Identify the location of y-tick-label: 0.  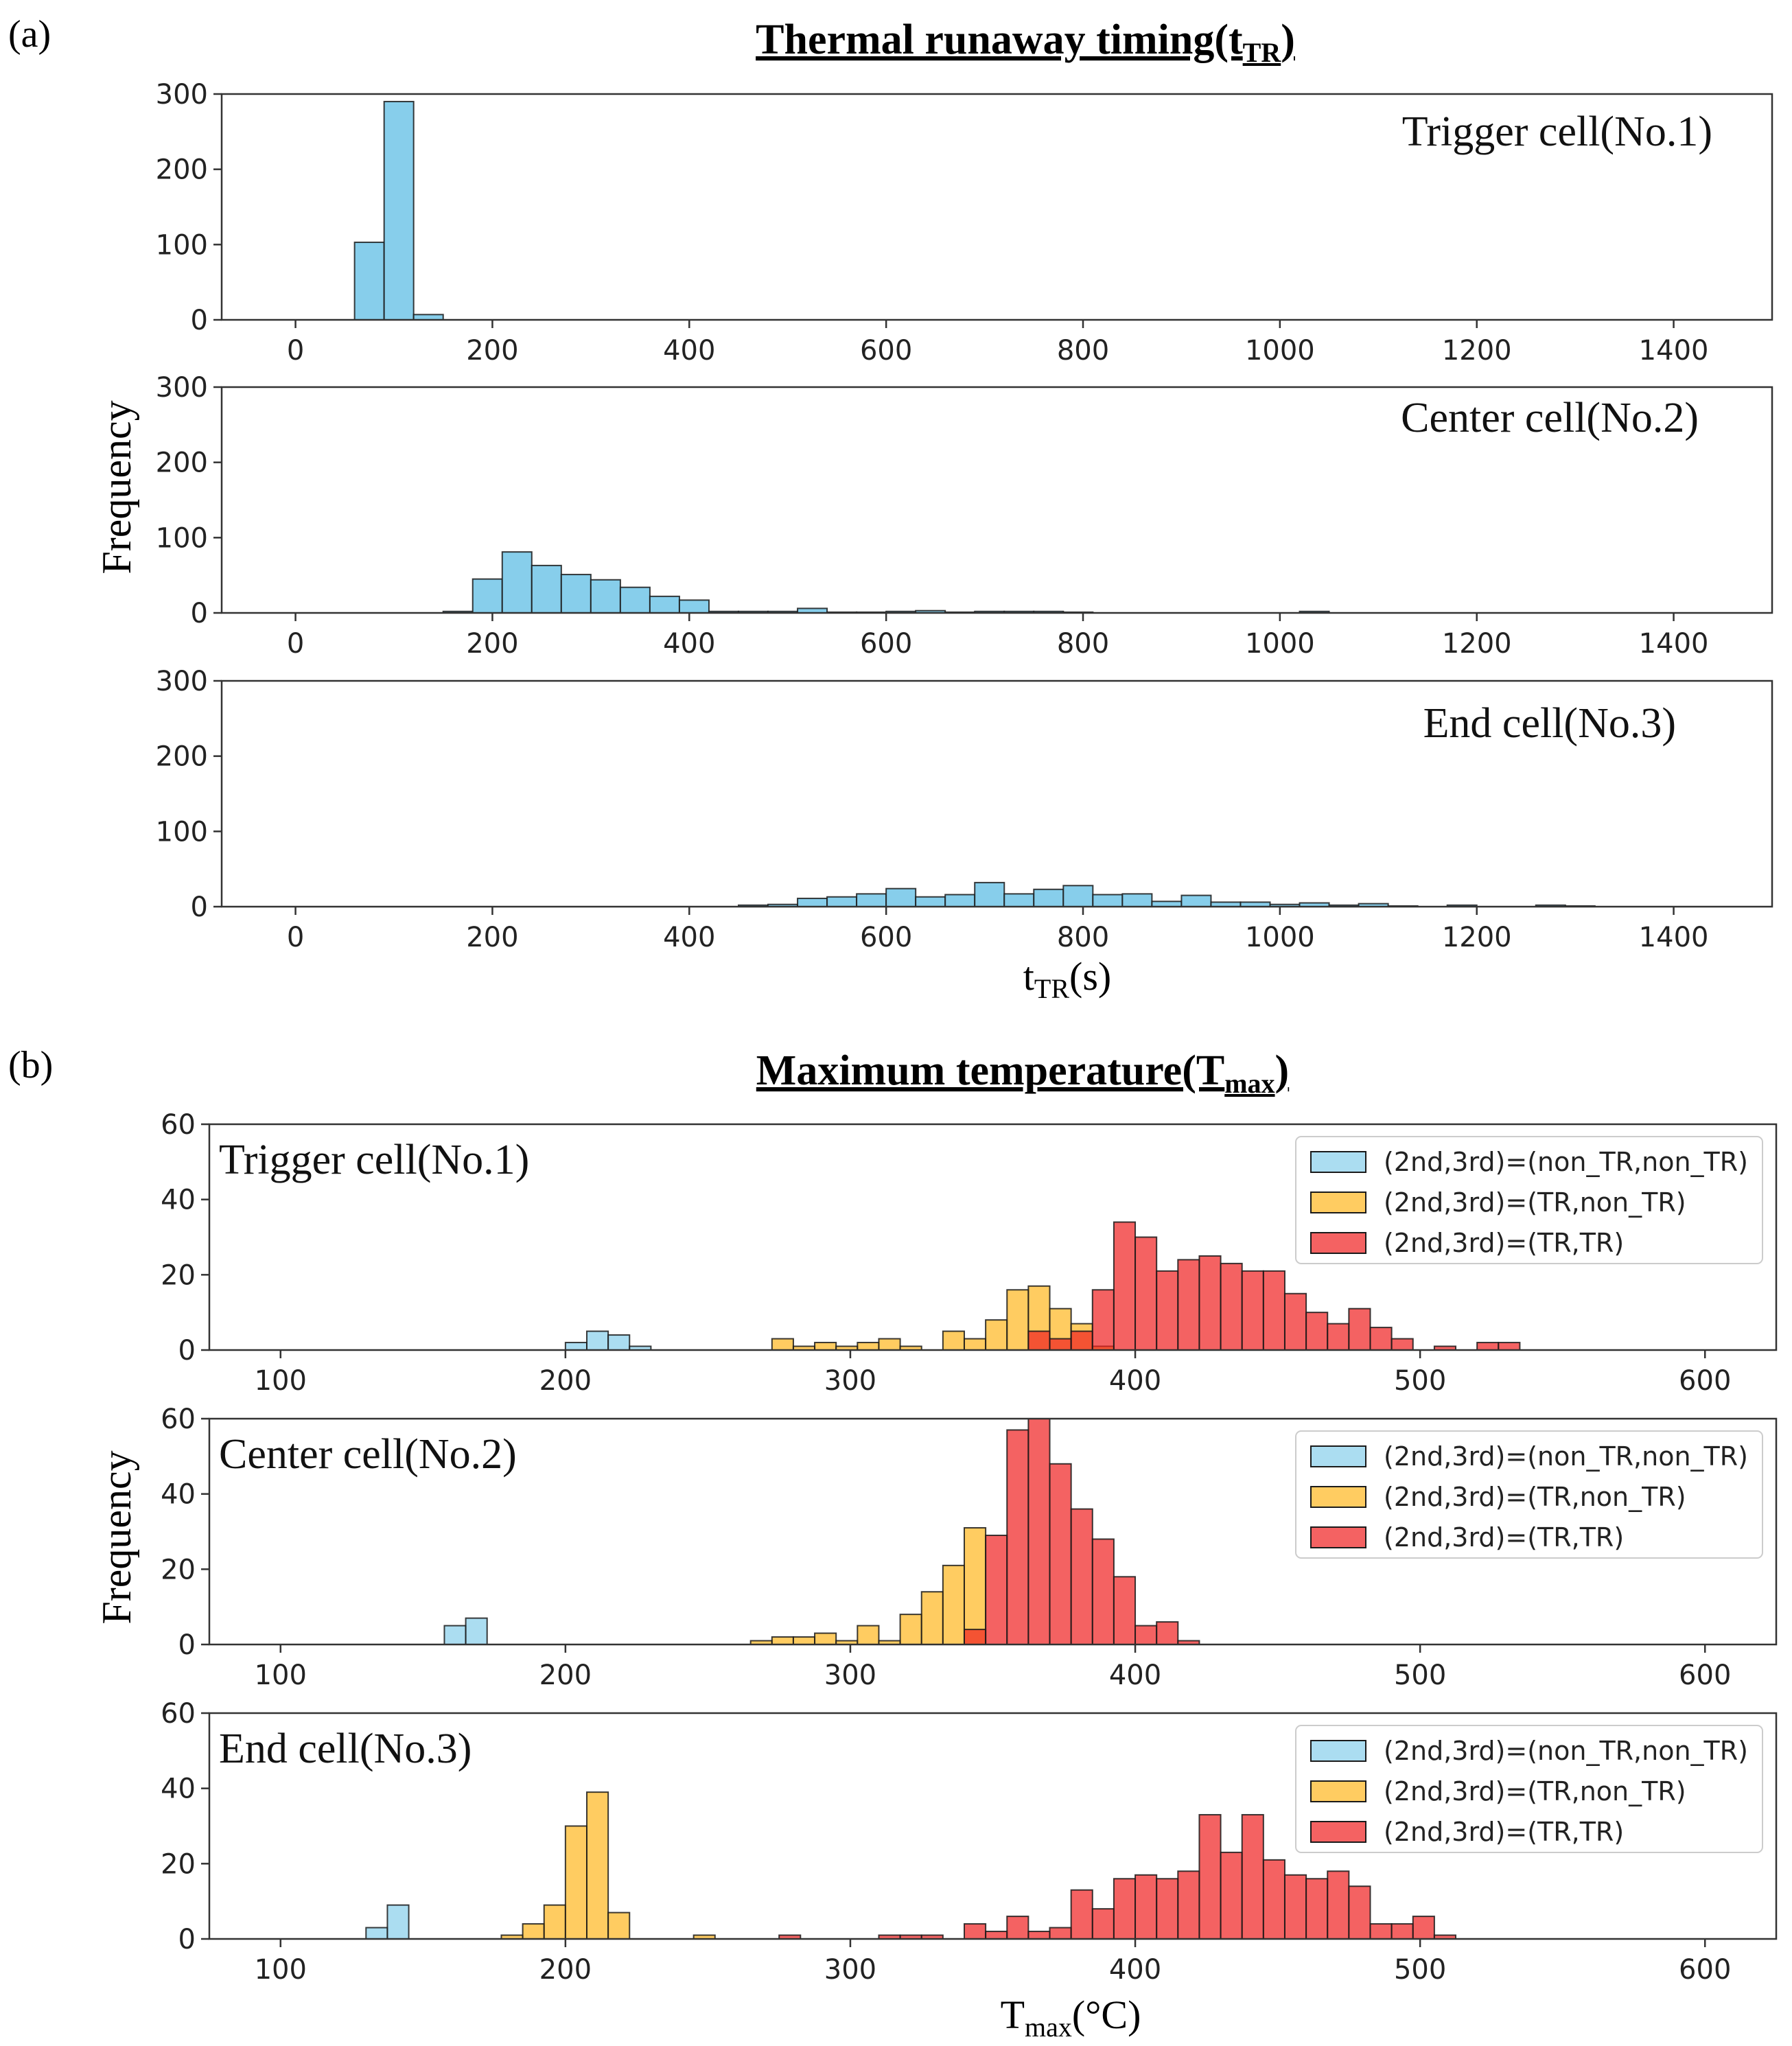
(187, 1351).